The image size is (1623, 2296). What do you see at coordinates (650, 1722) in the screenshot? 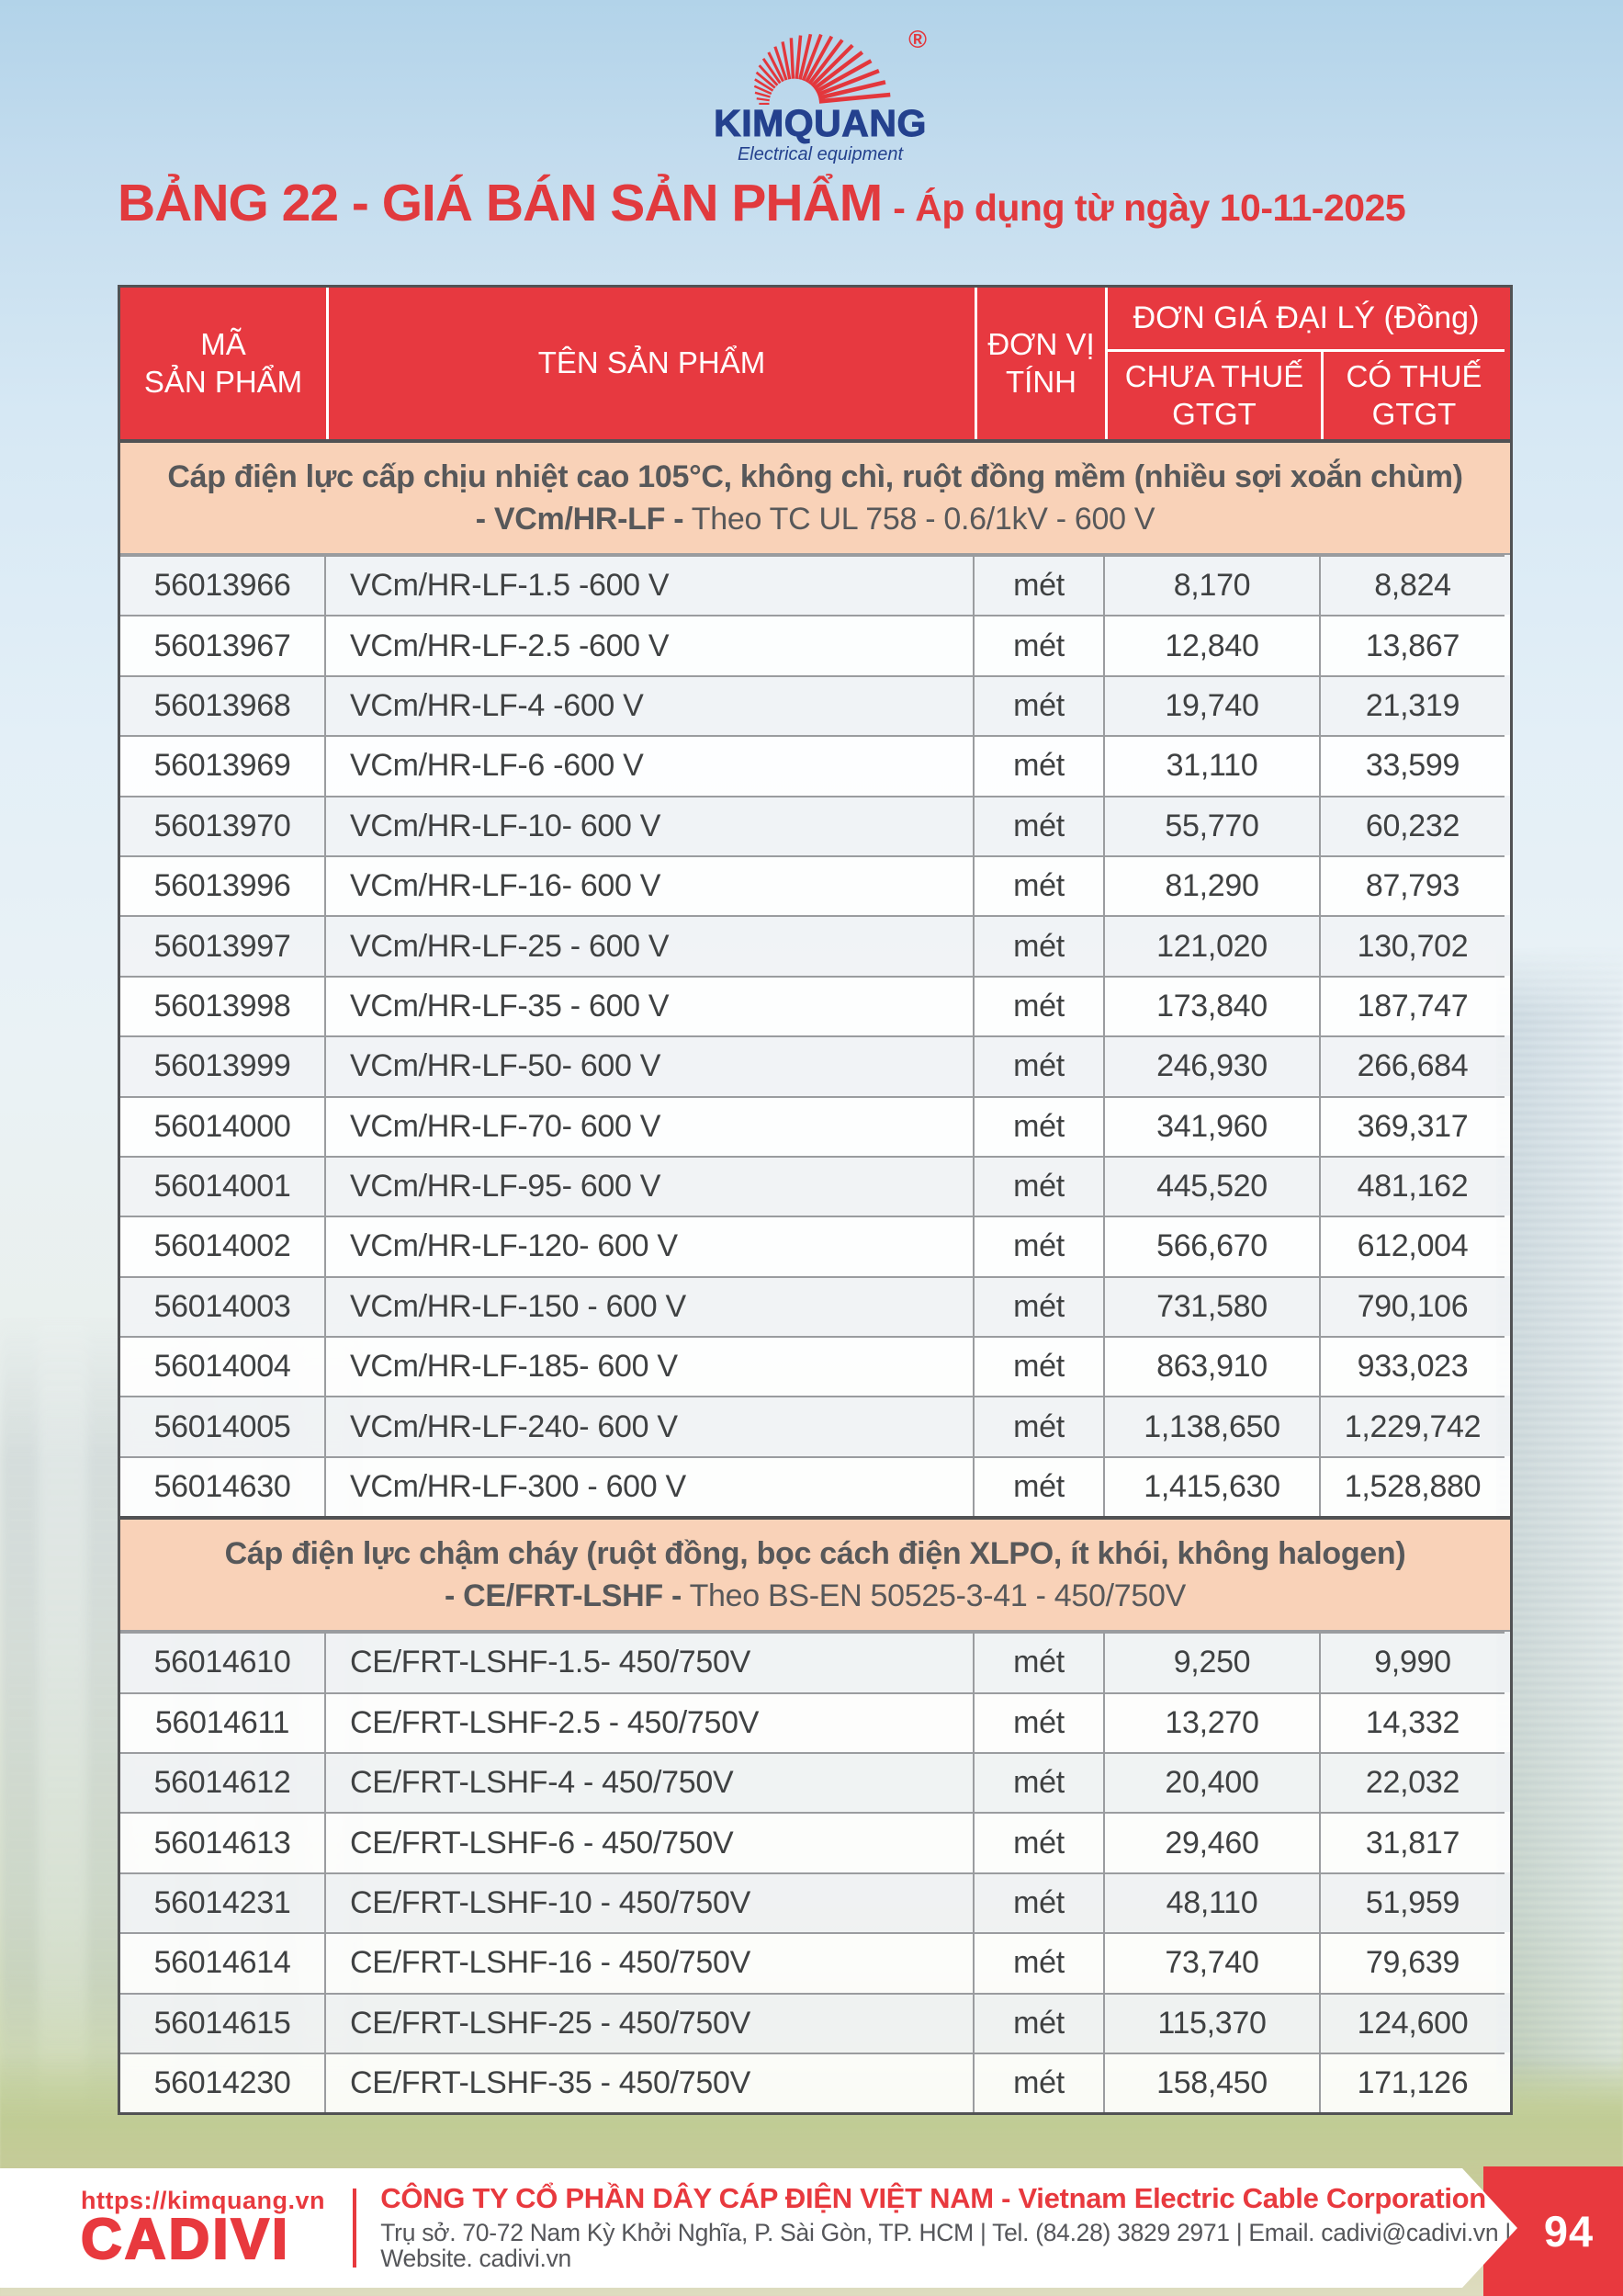
I see `product-name: CE/FRT-LSHF-2.5 - 450/750V` at bounding box center [650, 1722].